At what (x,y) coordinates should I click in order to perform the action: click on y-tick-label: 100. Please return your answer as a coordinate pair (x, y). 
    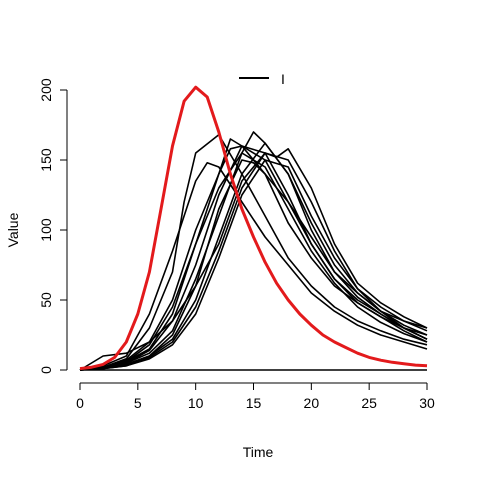
    Looking at the image, I should click on (46, 230).